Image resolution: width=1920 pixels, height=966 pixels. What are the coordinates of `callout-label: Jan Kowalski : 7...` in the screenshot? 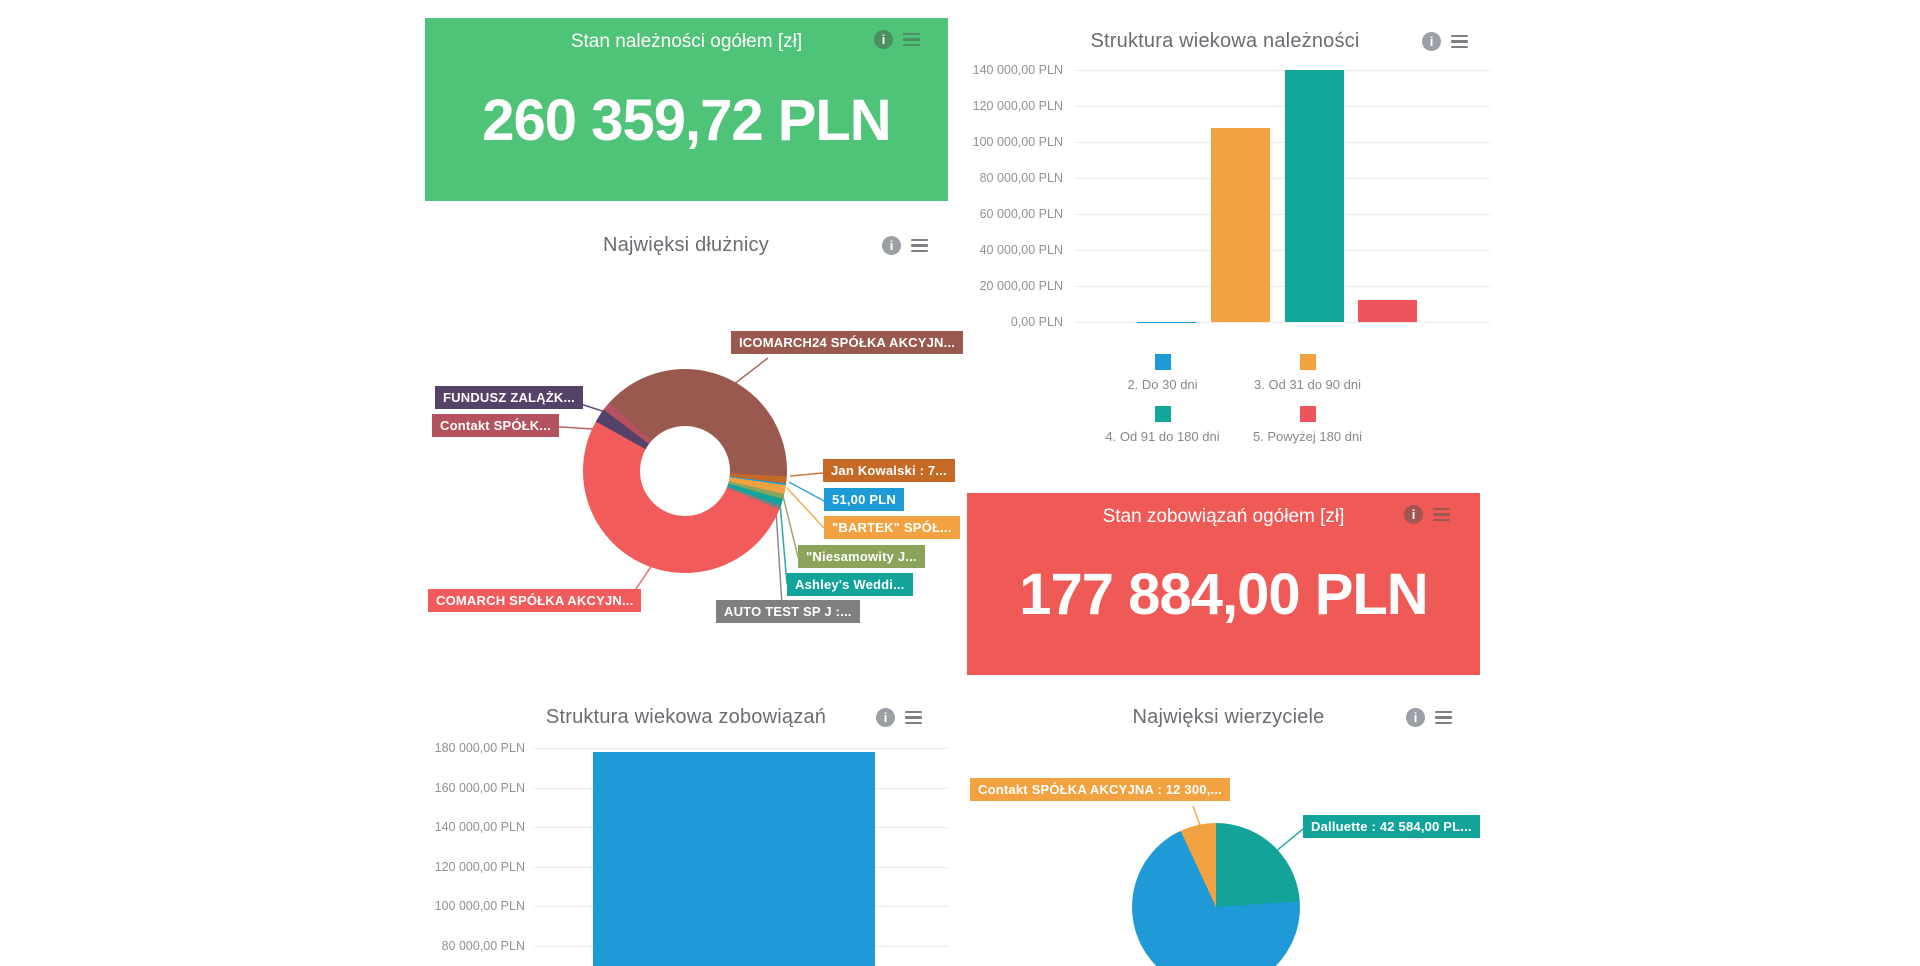 It's located at (889, 470).